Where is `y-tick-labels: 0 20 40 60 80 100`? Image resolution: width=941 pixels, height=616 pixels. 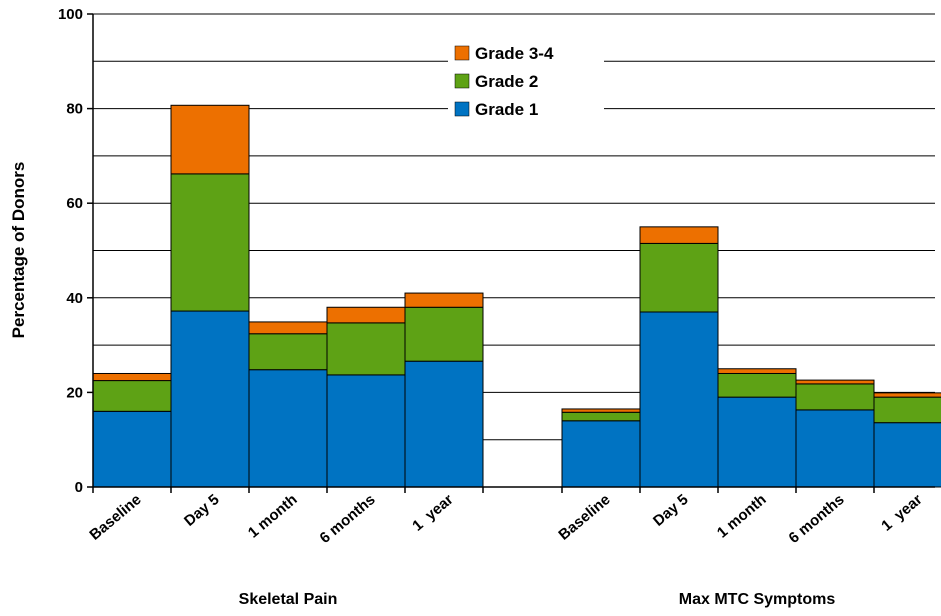
y-tick-labels: 0 20 40 60 80 100 is located at coordinates (70, 251).